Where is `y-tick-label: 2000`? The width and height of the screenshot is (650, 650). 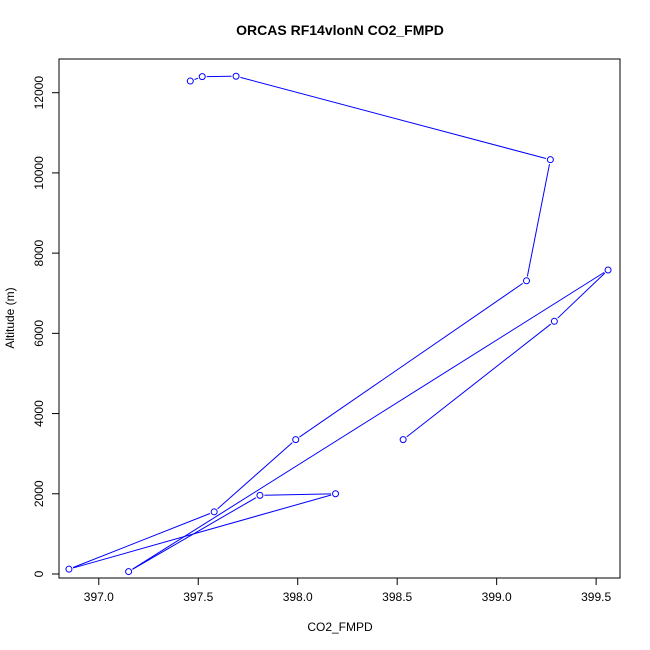
y-tick-label: 2000 is located at coordinates (39, 493).